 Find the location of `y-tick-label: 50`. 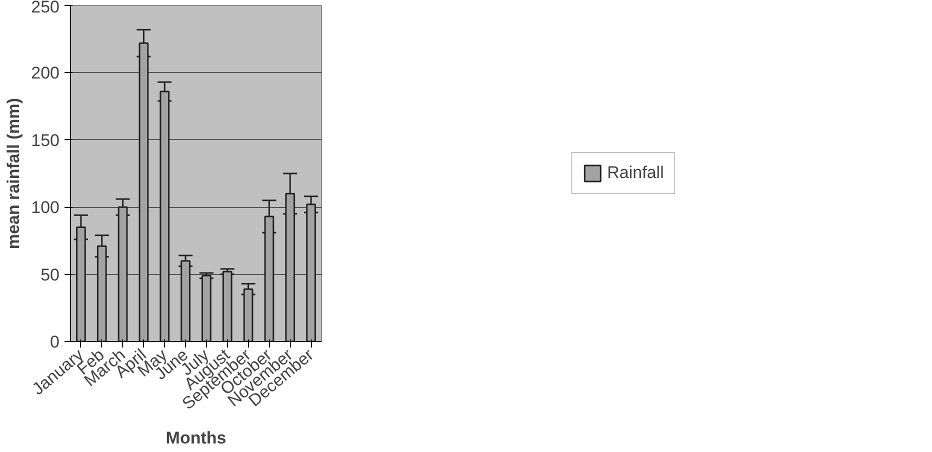

y-tick-label: 50 is located at coordinates (50, 274).